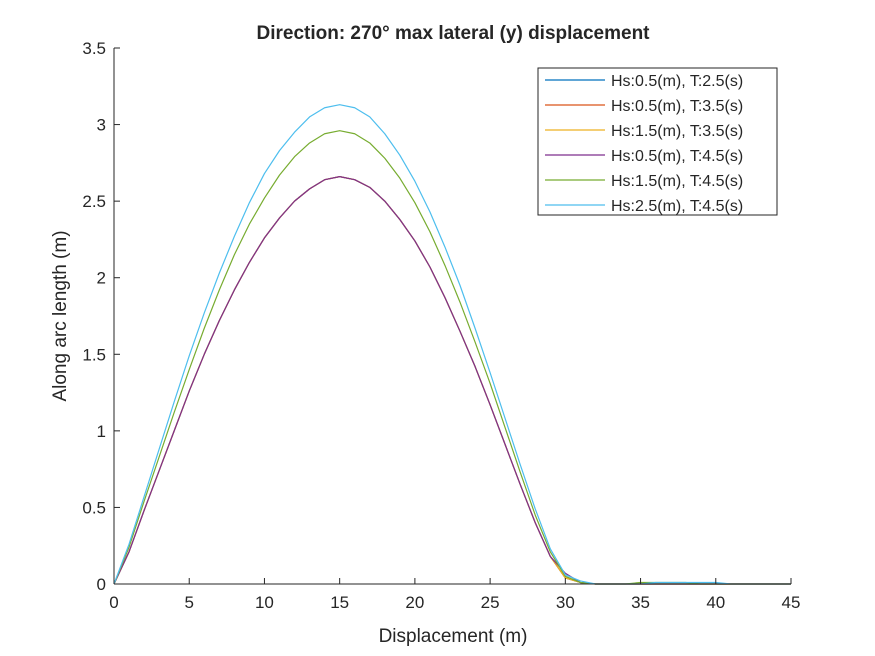 The width and height of the screenshot is (875, 656). I want to click on y-tick-label: 2, so click(101, 278).